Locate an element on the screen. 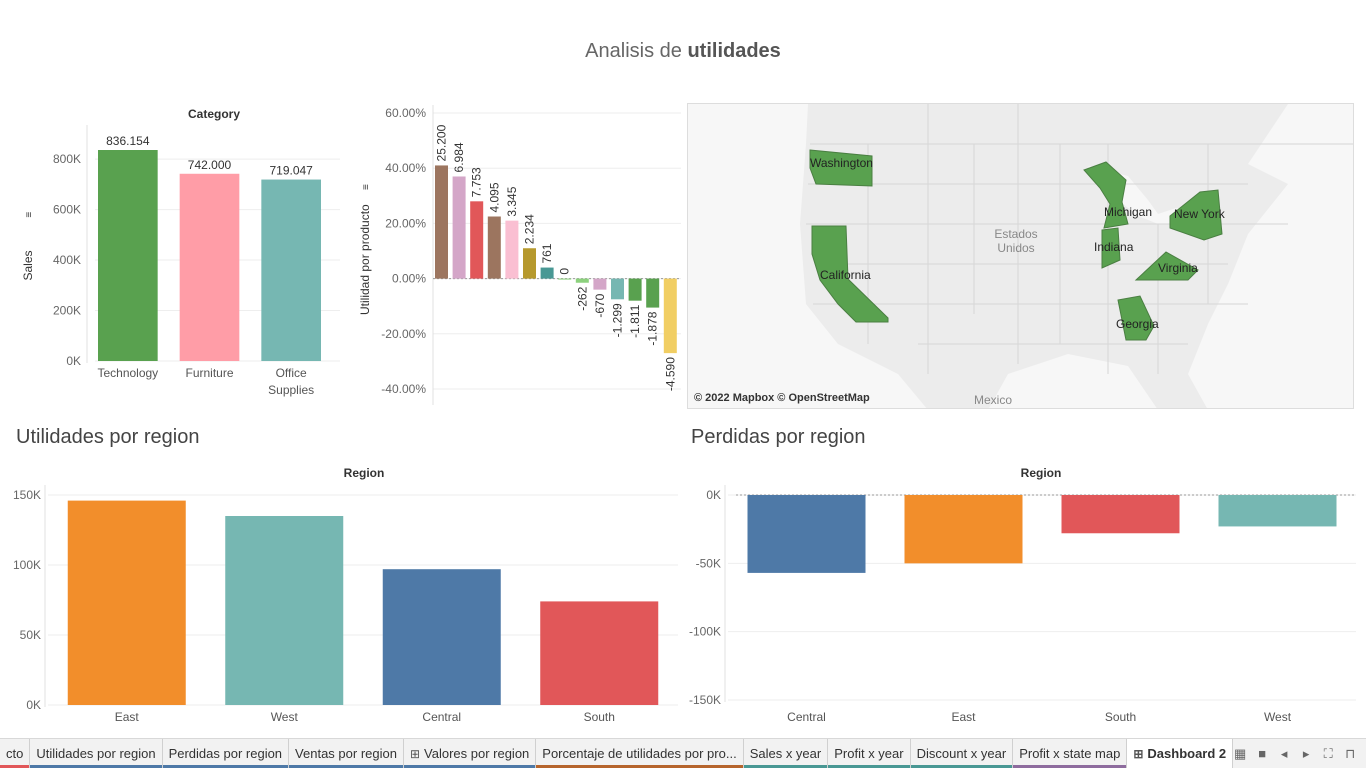 The image size is (1366, 768). dashboard-icon: ⊞ is located at coordinates (415, 754).